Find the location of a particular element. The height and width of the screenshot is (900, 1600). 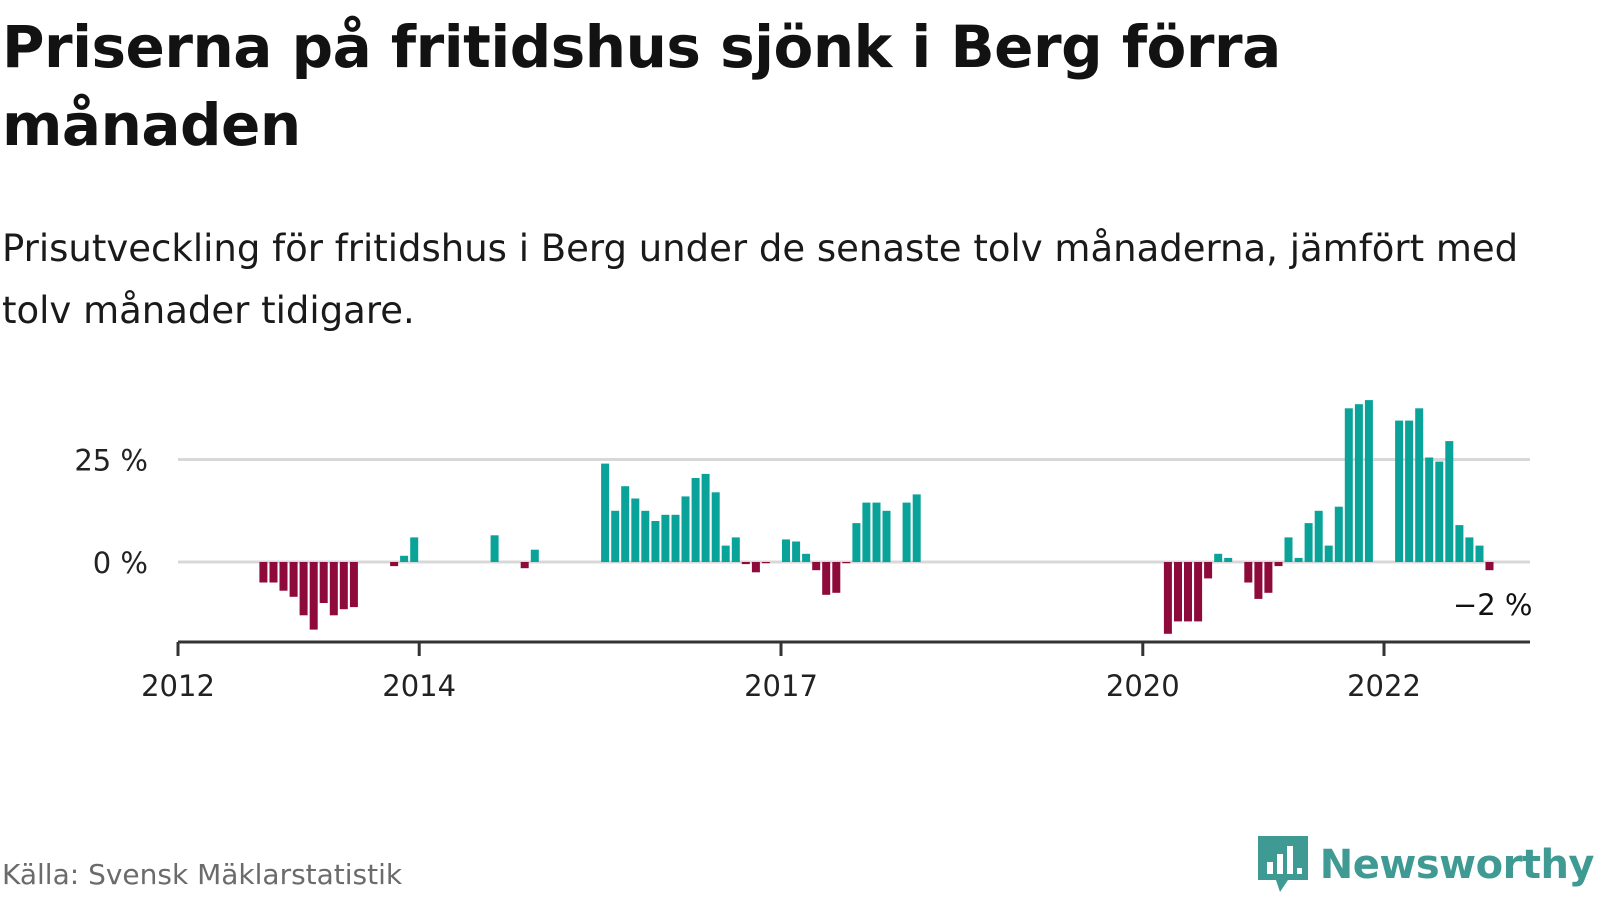

x-tick-label: 2017 is located at coordinates (781, 686).